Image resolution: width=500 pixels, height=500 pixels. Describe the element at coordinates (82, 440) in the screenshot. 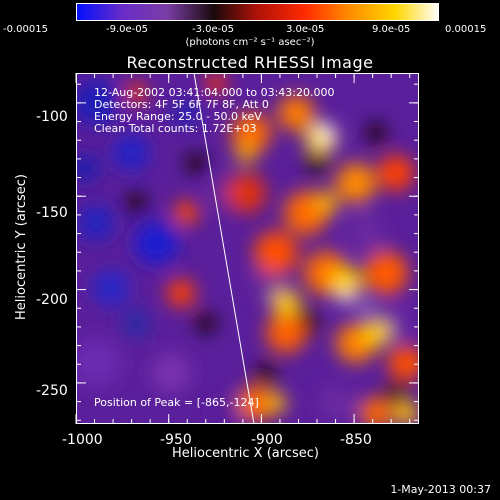

I see `x-tick-label: -1000` at that location.